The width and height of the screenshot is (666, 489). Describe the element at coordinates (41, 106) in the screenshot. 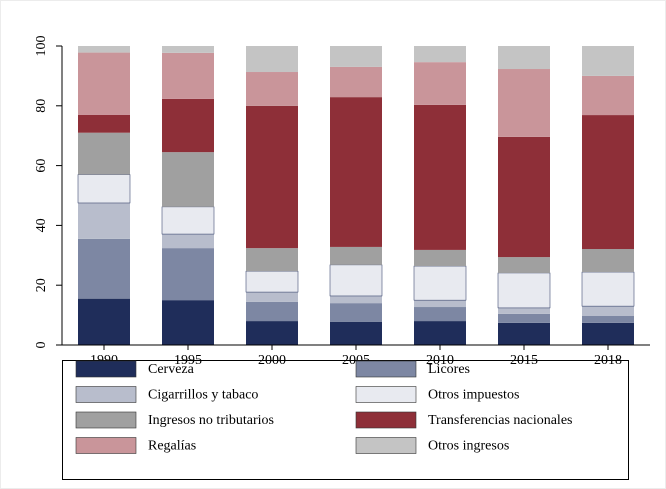

I see `y-tick-label: 80` at that location.